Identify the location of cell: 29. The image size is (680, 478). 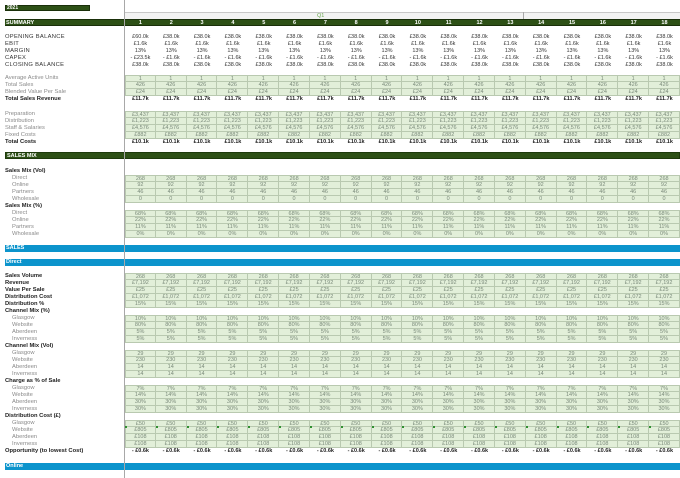
(294, 353).